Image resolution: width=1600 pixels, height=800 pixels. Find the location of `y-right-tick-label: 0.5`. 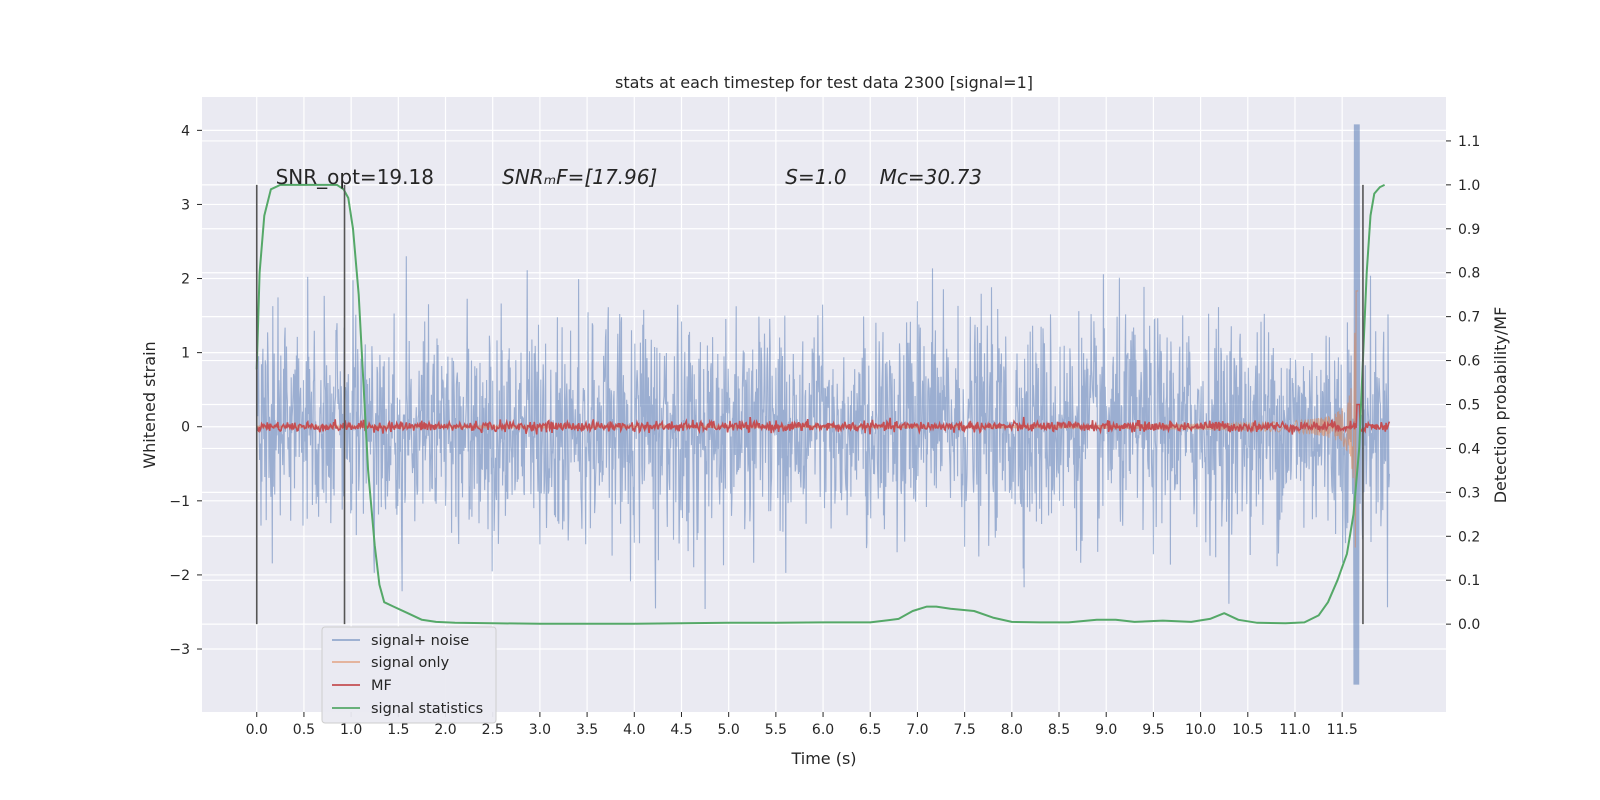

y-right-tick-label: 0.5 is located at coordinates (1469, 406).